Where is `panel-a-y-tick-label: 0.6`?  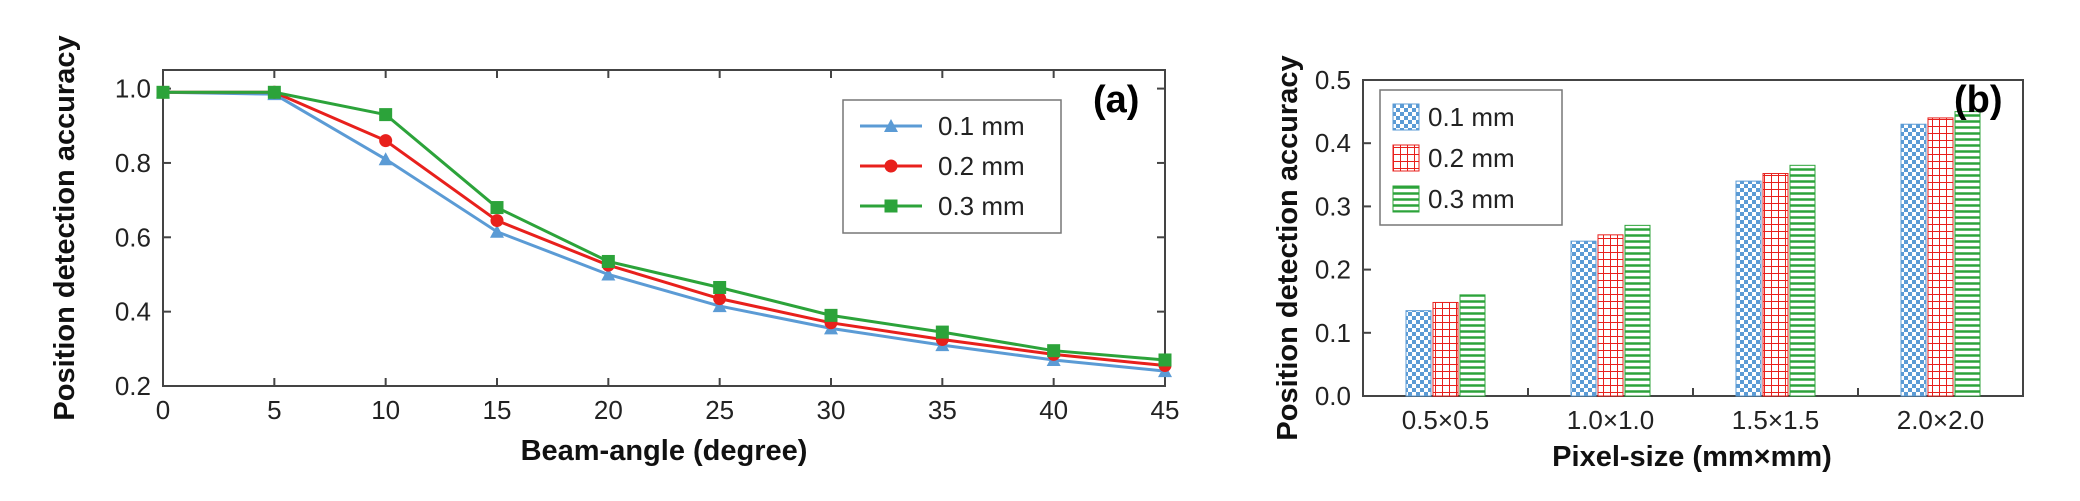
panel-a-y-tick-label: 0.6 is located at coordinates (133, 237).